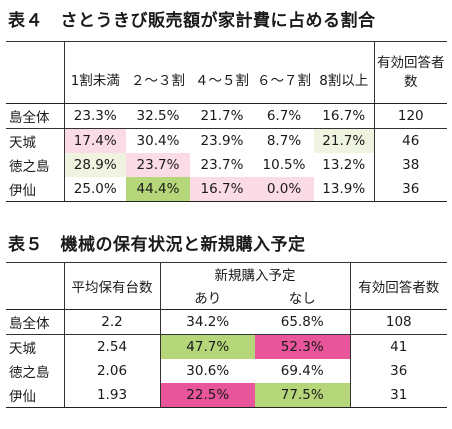 The height and width of the screenshot is (429, 452). I want to click on table-row: 伊仙 1.93 22.5% 77.5% 31, so click(226, 395).